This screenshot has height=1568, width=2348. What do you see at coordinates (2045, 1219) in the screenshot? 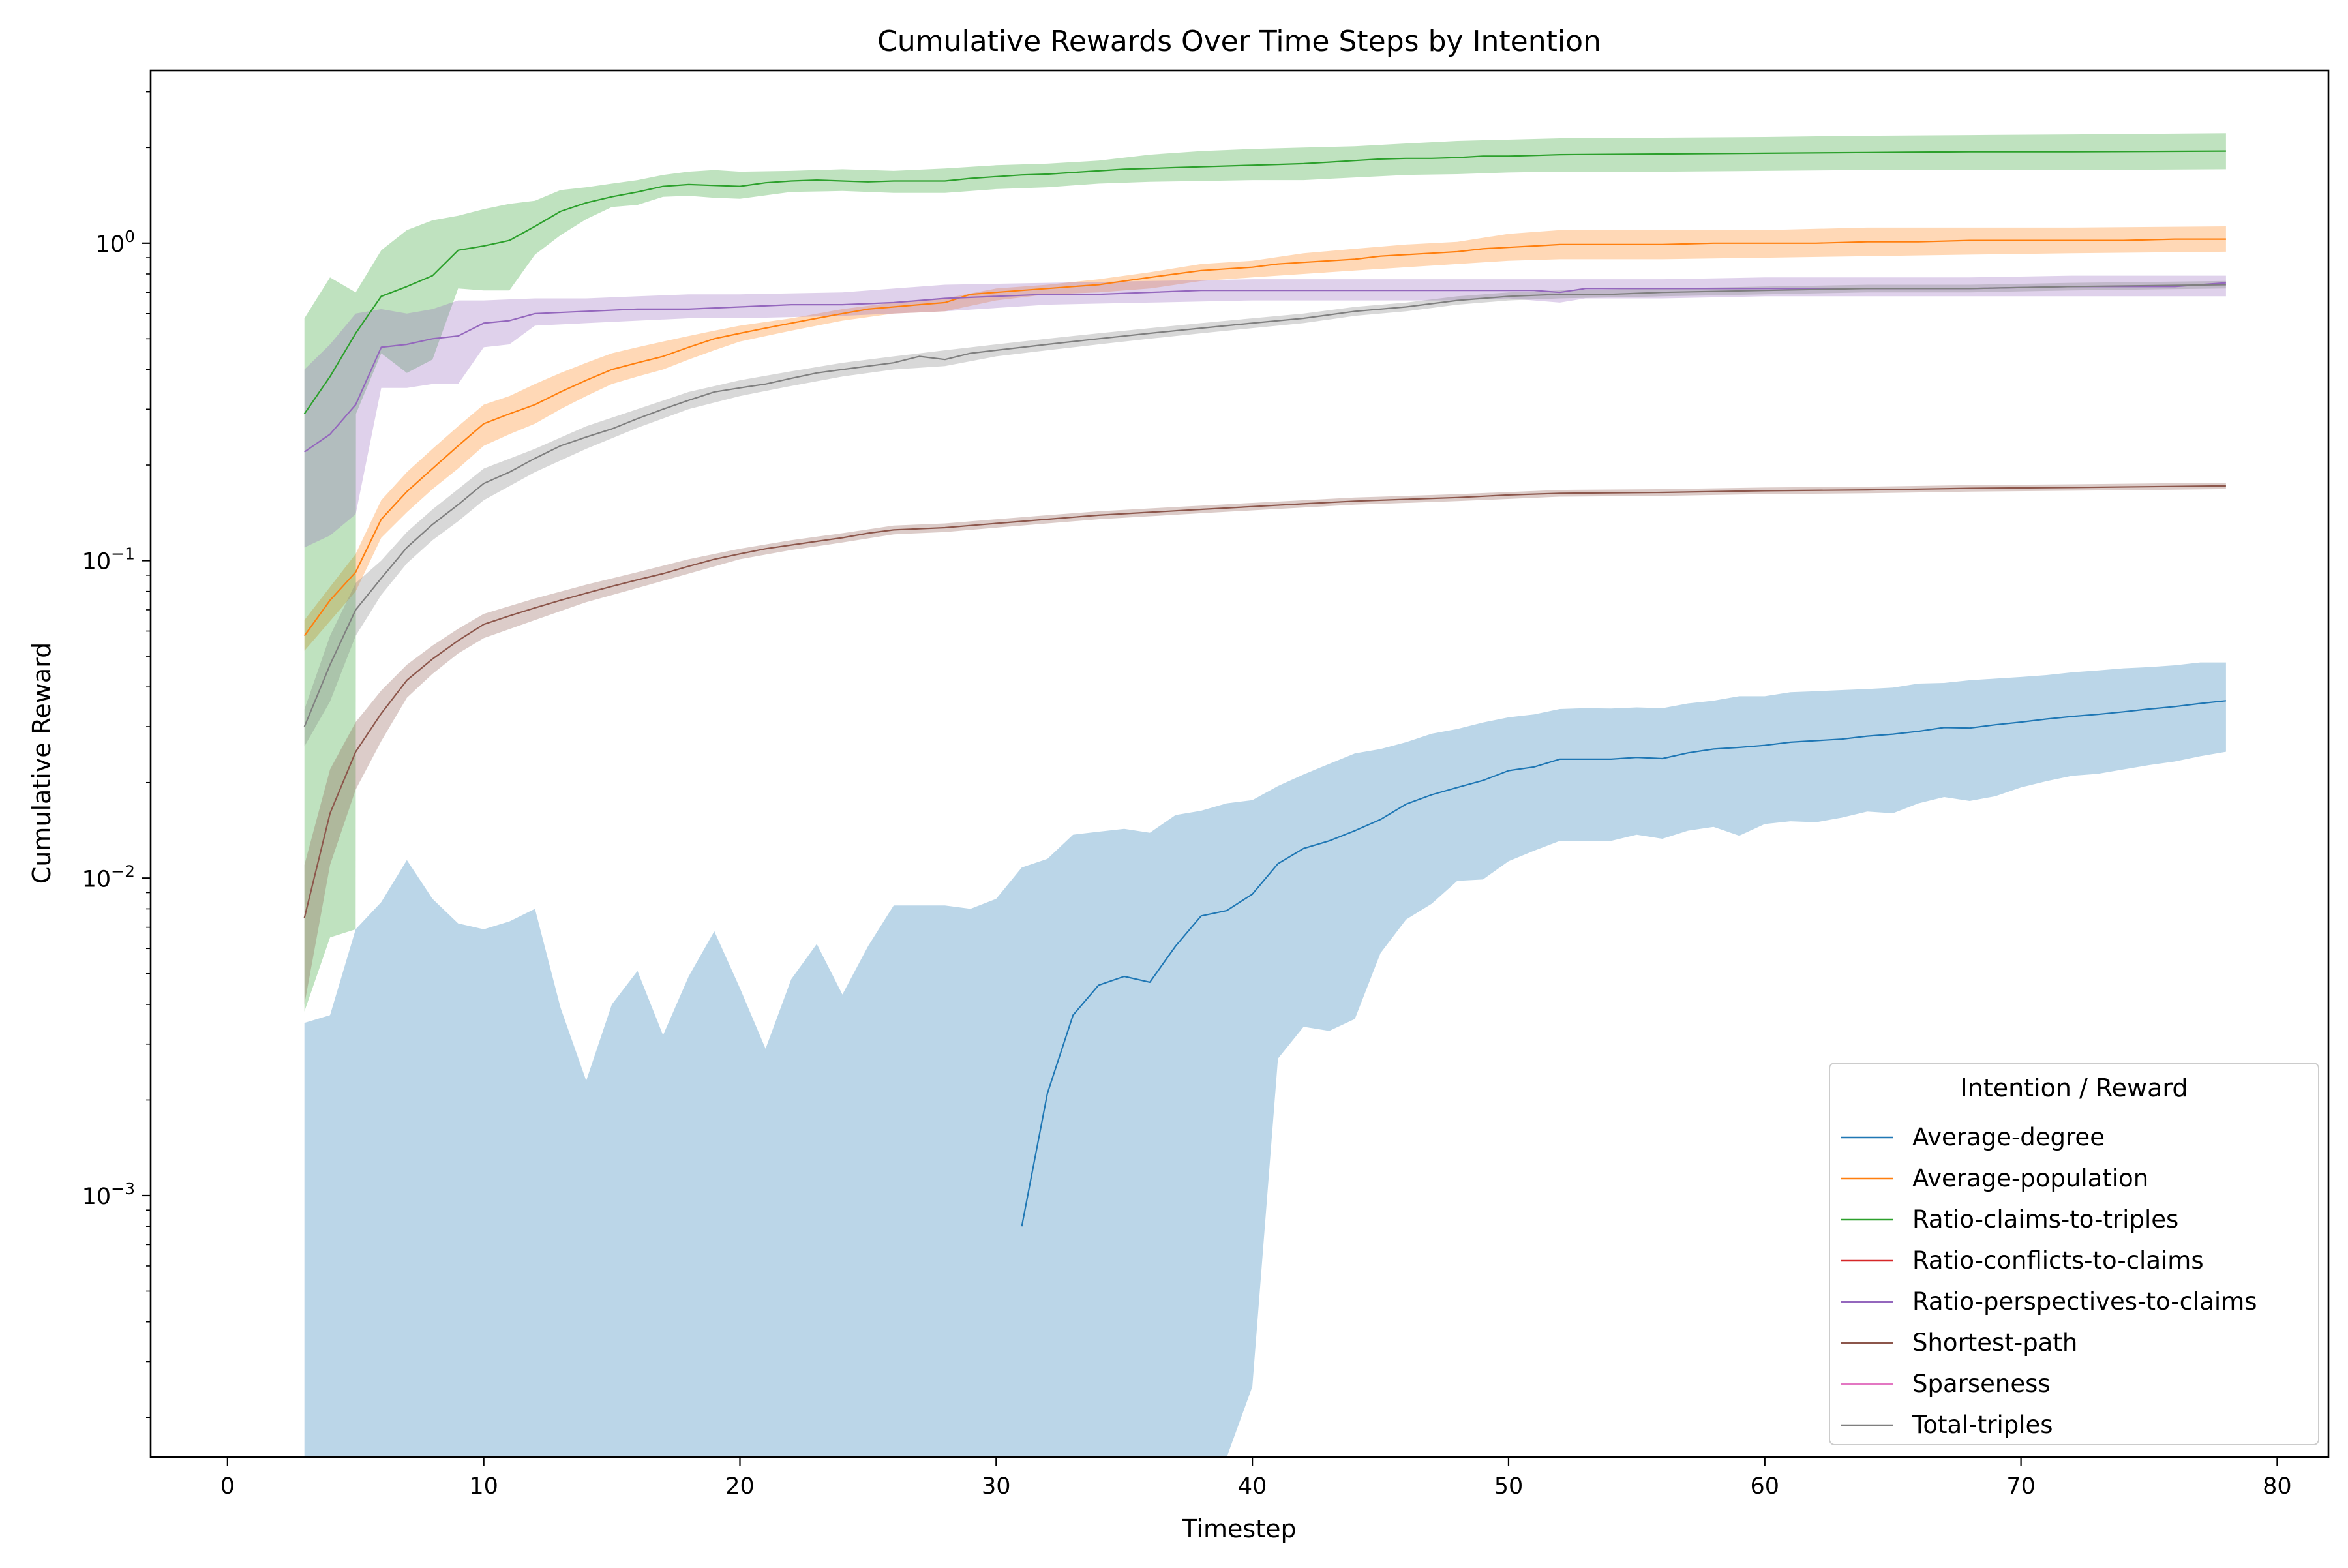
I see `legend-label-2: Ratio-claims-to-triples` at bounding box center [2045, 1219].